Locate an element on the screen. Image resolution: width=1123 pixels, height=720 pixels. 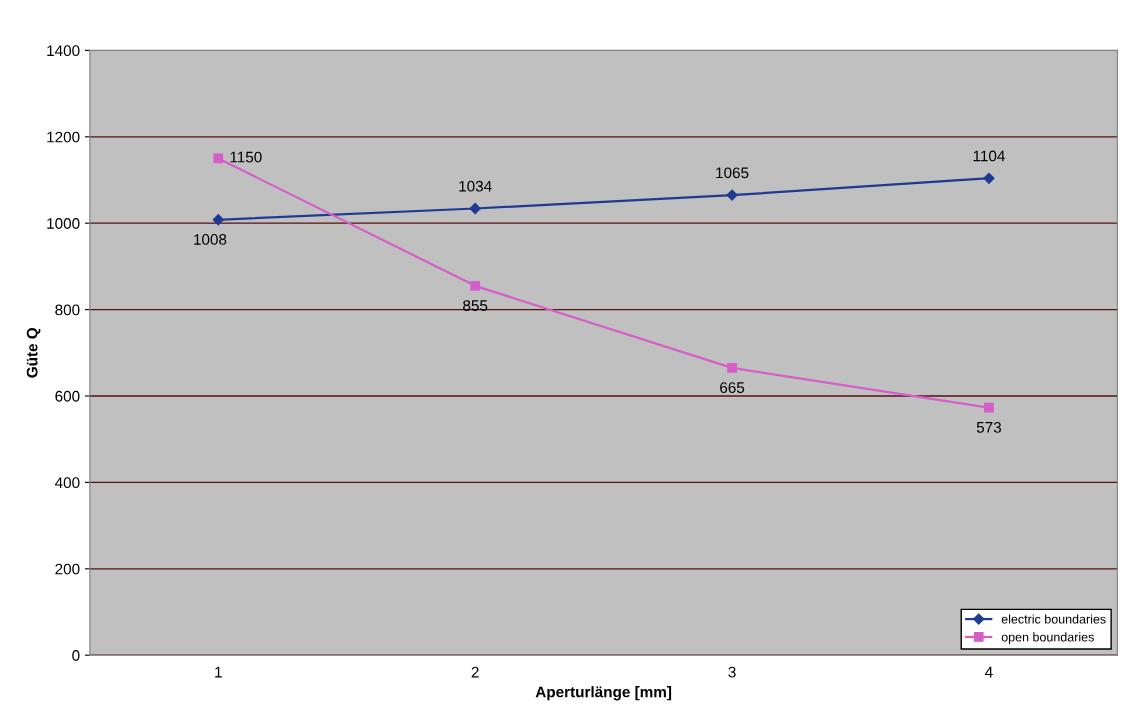
y-tick-label: 1000 is located at coordinates (63, 223).